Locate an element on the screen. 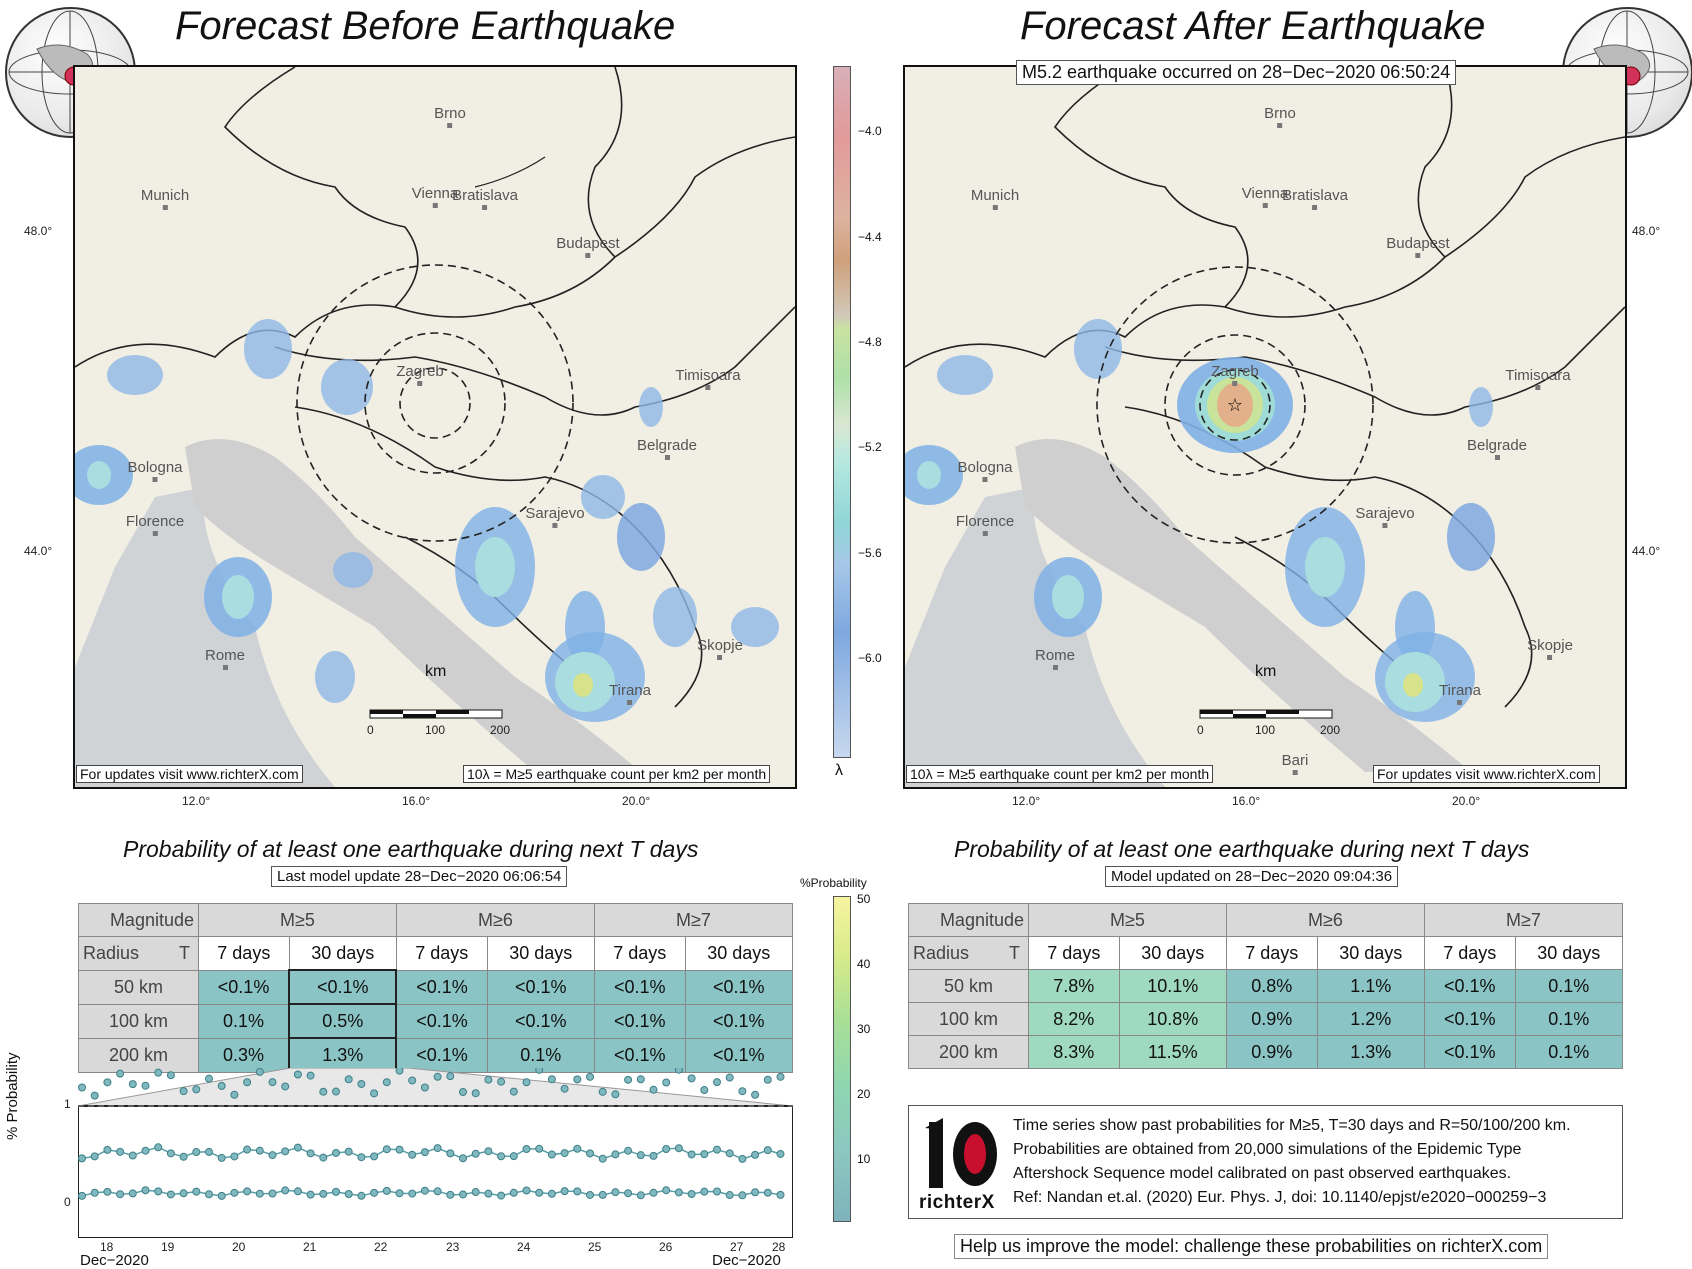 The image size is (1692, 1269). ts-xtick: 27 is located at coordinates (737, 1247).